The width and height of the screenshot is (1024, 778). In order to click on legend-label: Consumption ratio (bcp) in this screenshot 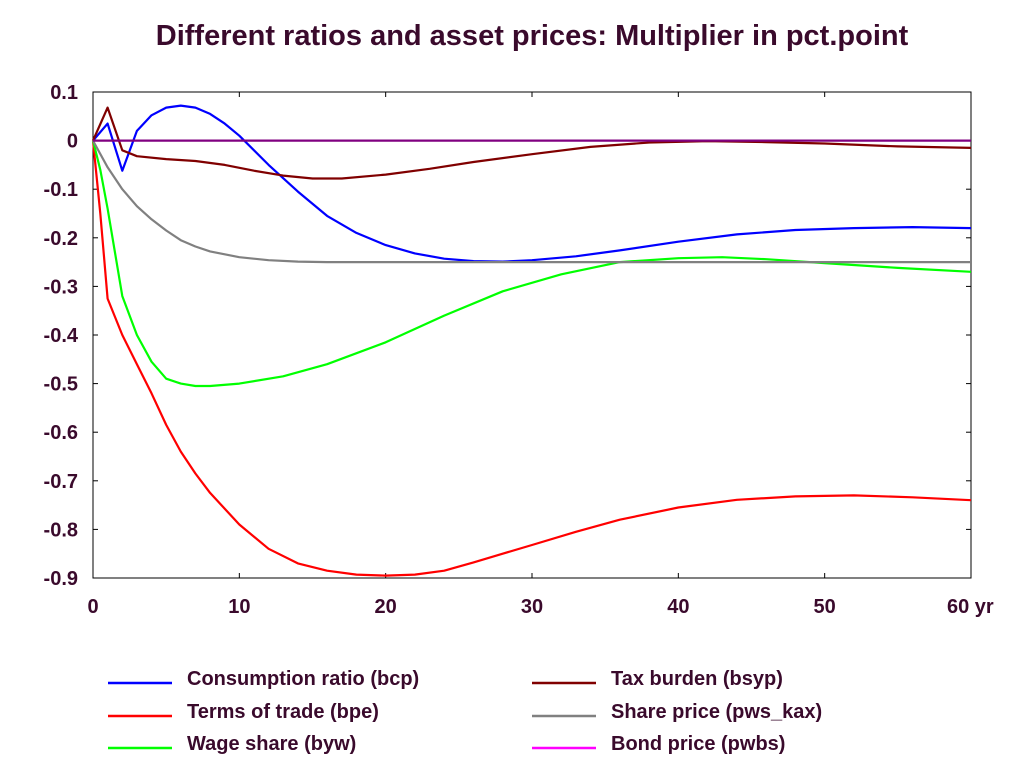, I will do `click(303, 679)`.